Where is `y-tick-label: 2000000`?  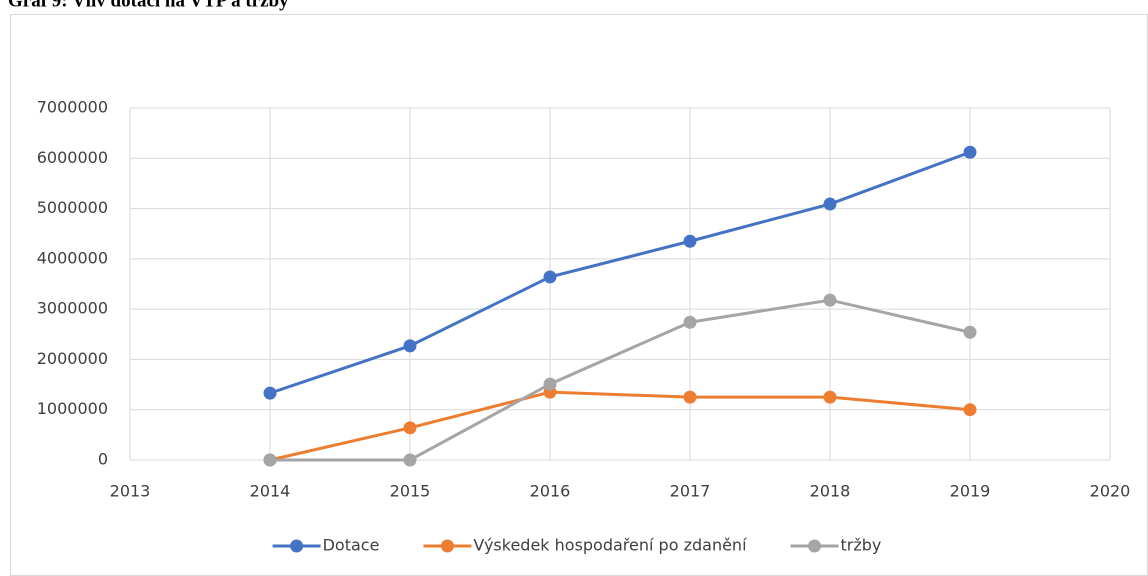
y-tick-label: 2000000 is located at coordinates (72, 358).